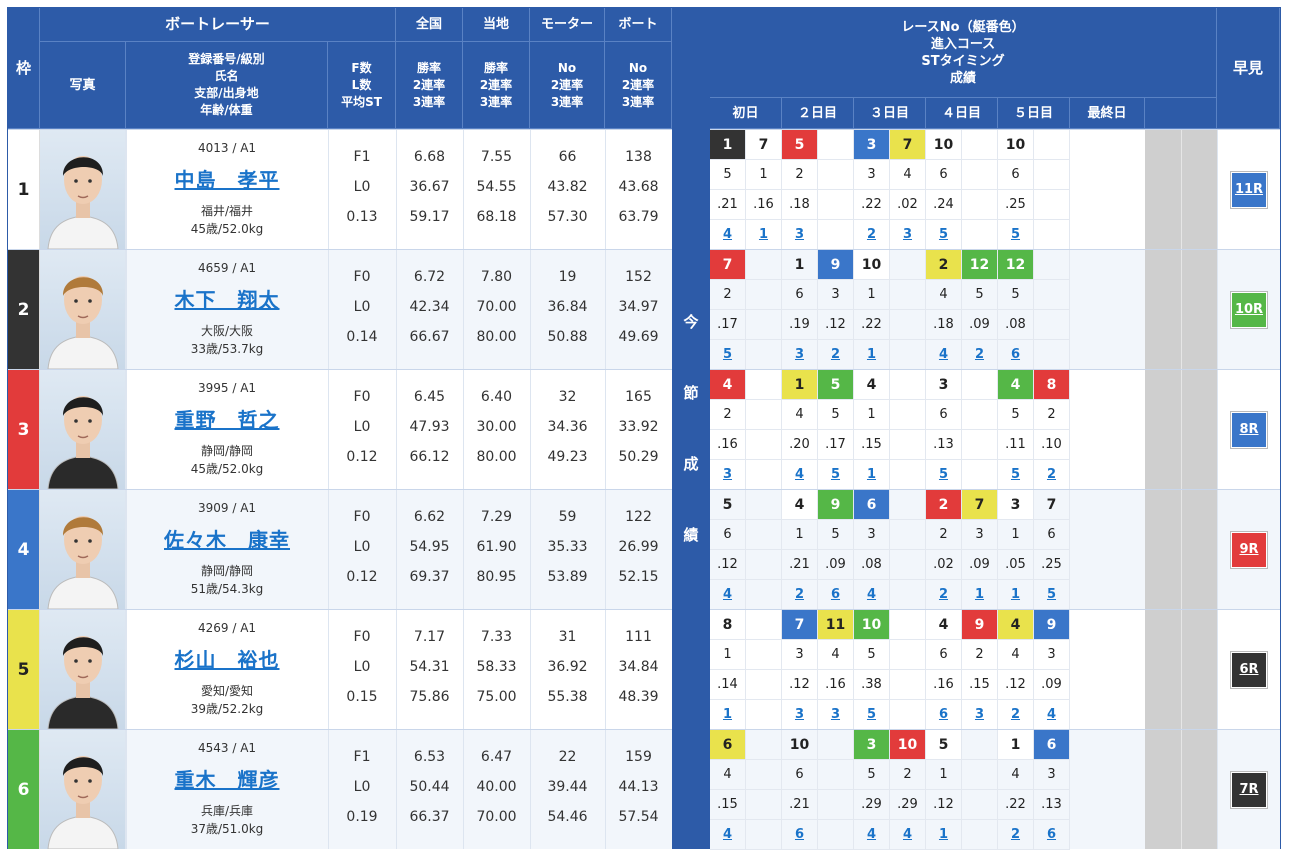  I want to click on entry-course: 1, so click(944, 775).